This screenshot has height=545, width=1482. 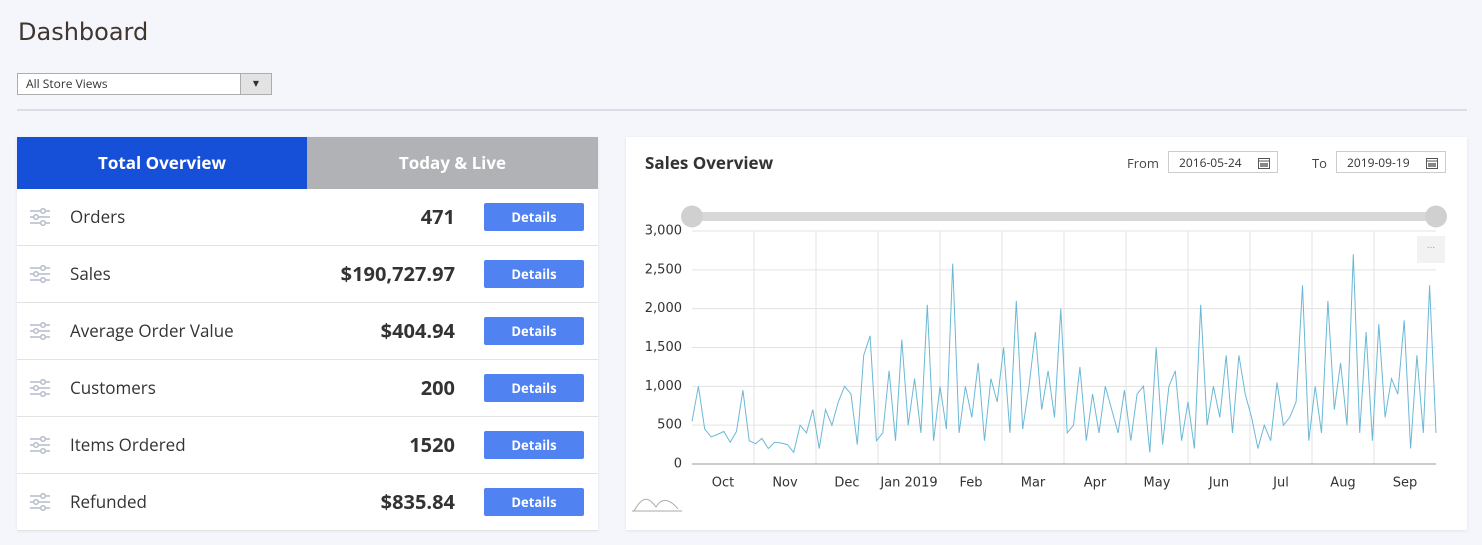 What do you see at coordinates (663, 269) in the screenshot?
I see `y-tick-label: 2,500` at bounding box center [663, 269].